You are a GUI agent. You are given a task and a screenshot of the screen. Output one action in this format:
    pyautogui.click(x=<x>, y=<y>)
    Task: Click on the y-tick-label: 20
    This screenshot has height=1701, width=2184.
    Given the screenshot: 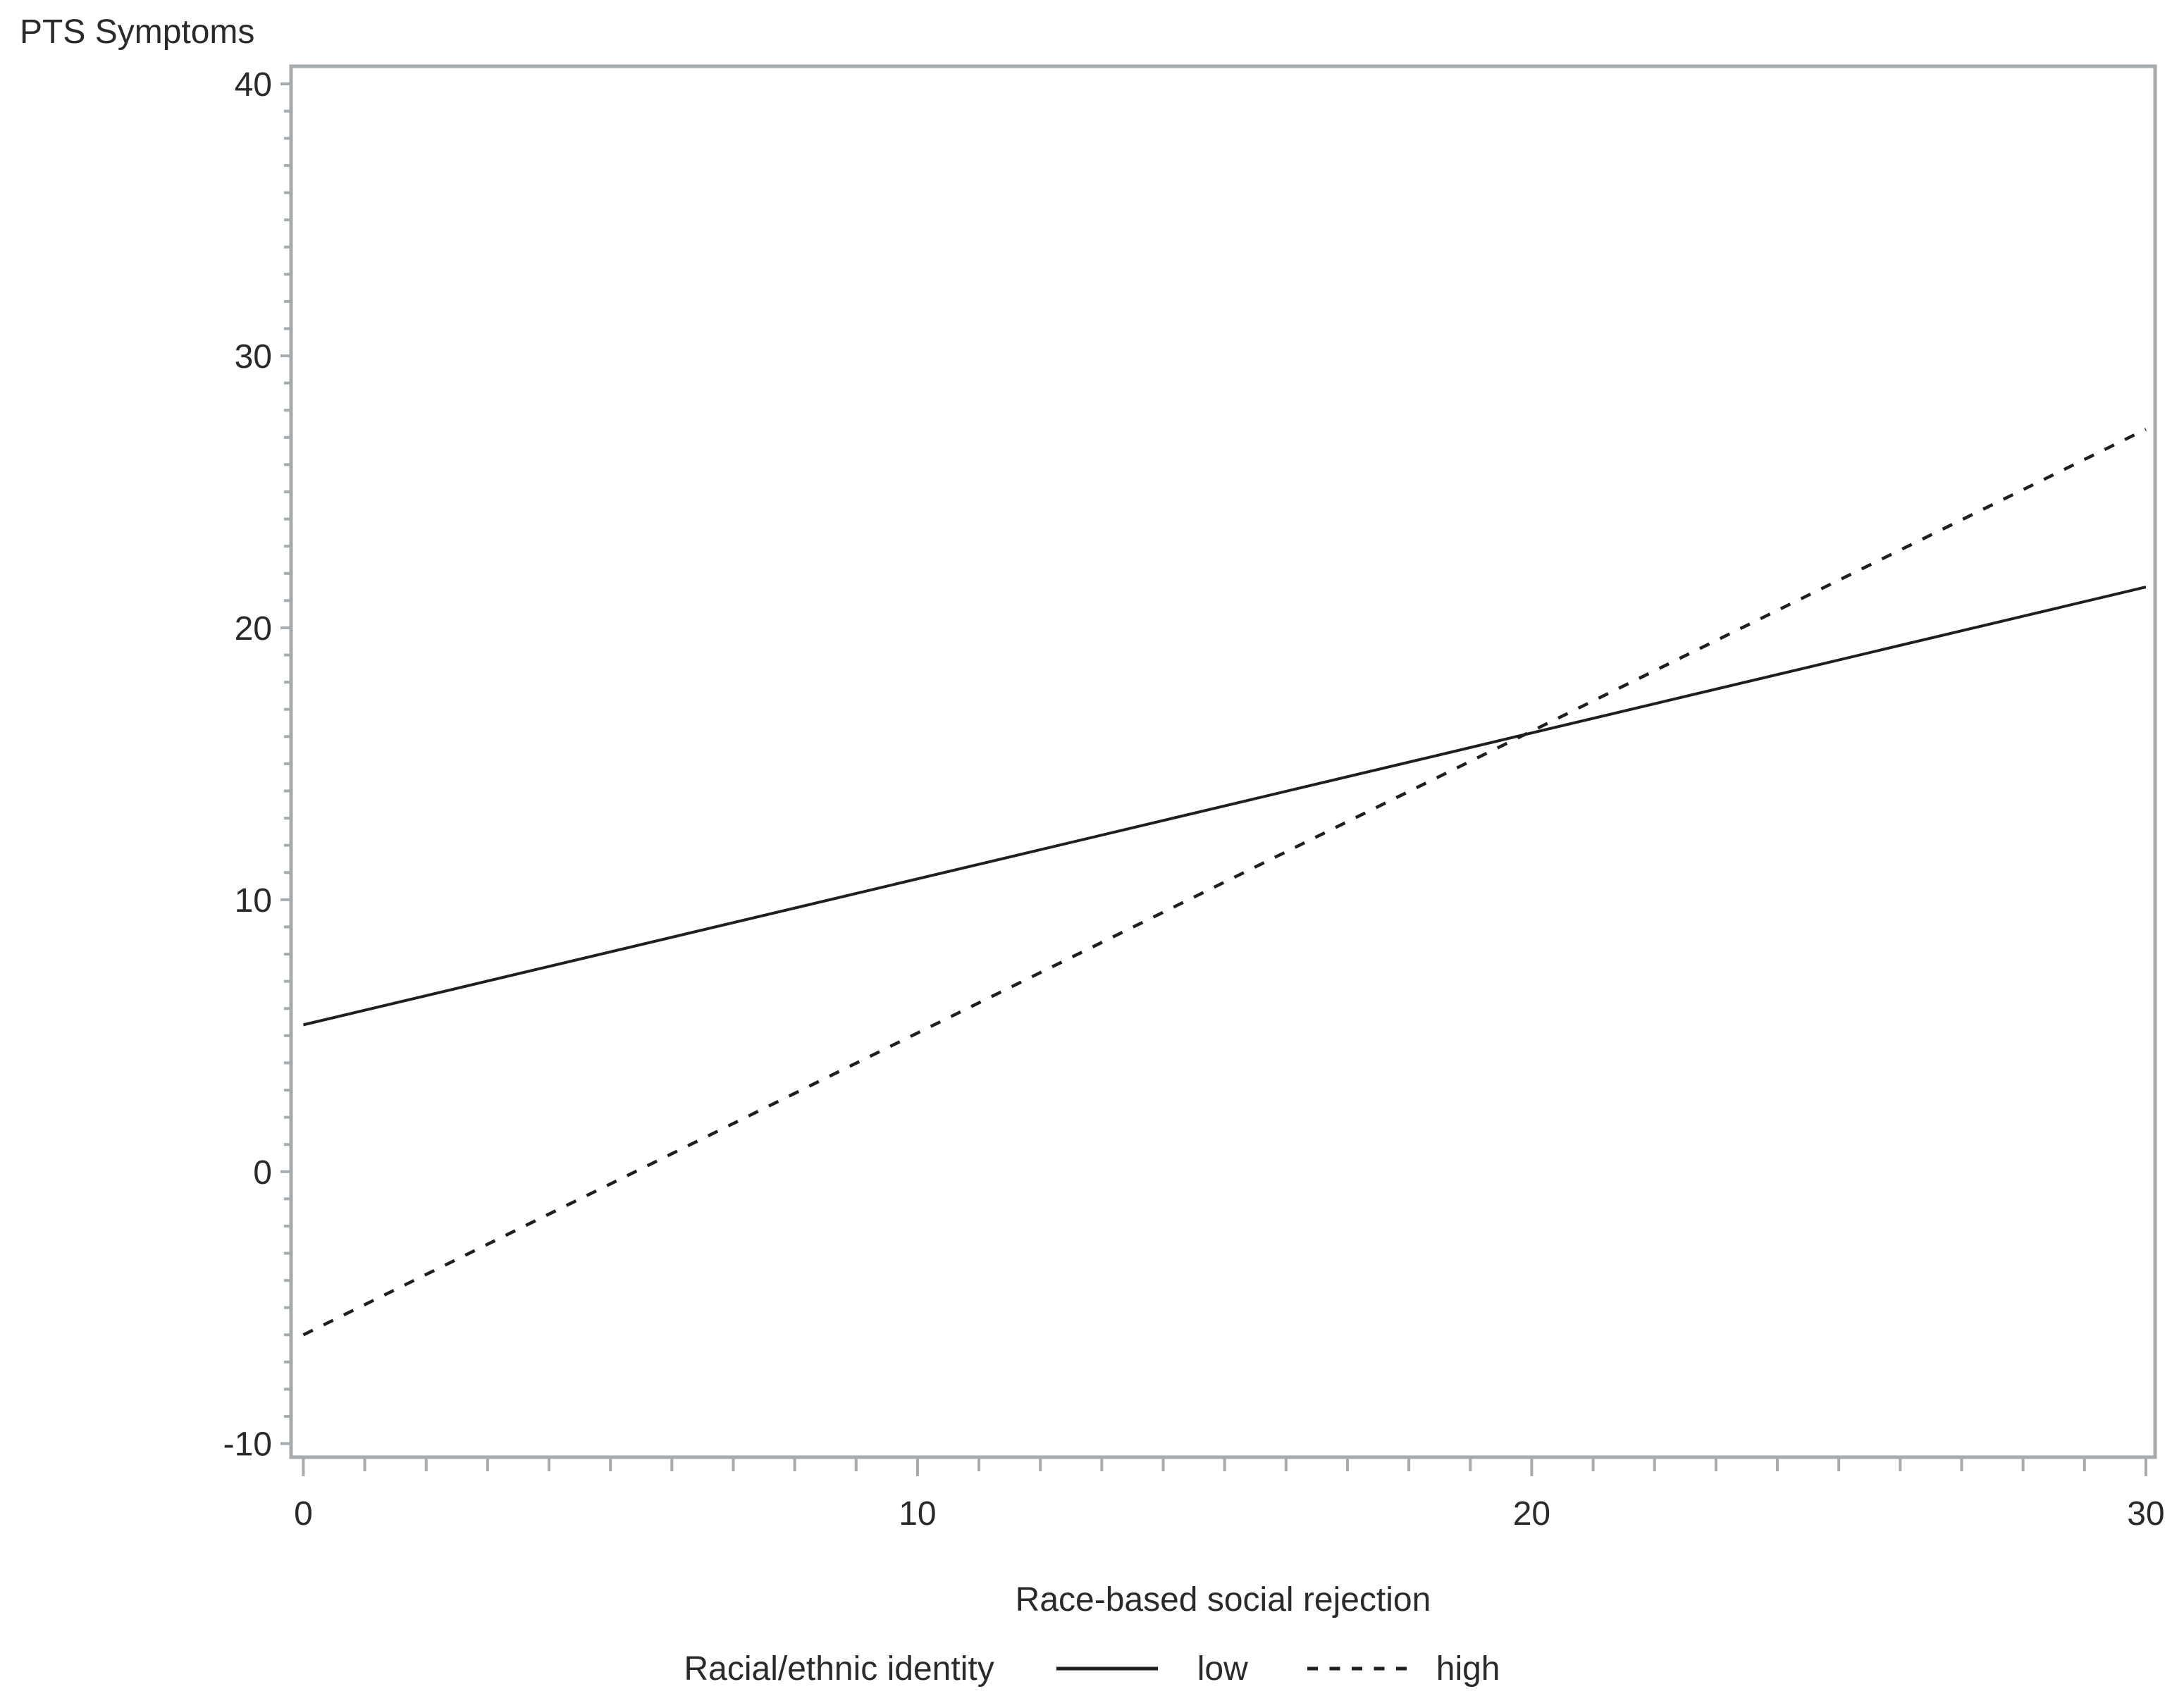 What is the action you would take?
    pyautogui.click(x=254, y=629)
    